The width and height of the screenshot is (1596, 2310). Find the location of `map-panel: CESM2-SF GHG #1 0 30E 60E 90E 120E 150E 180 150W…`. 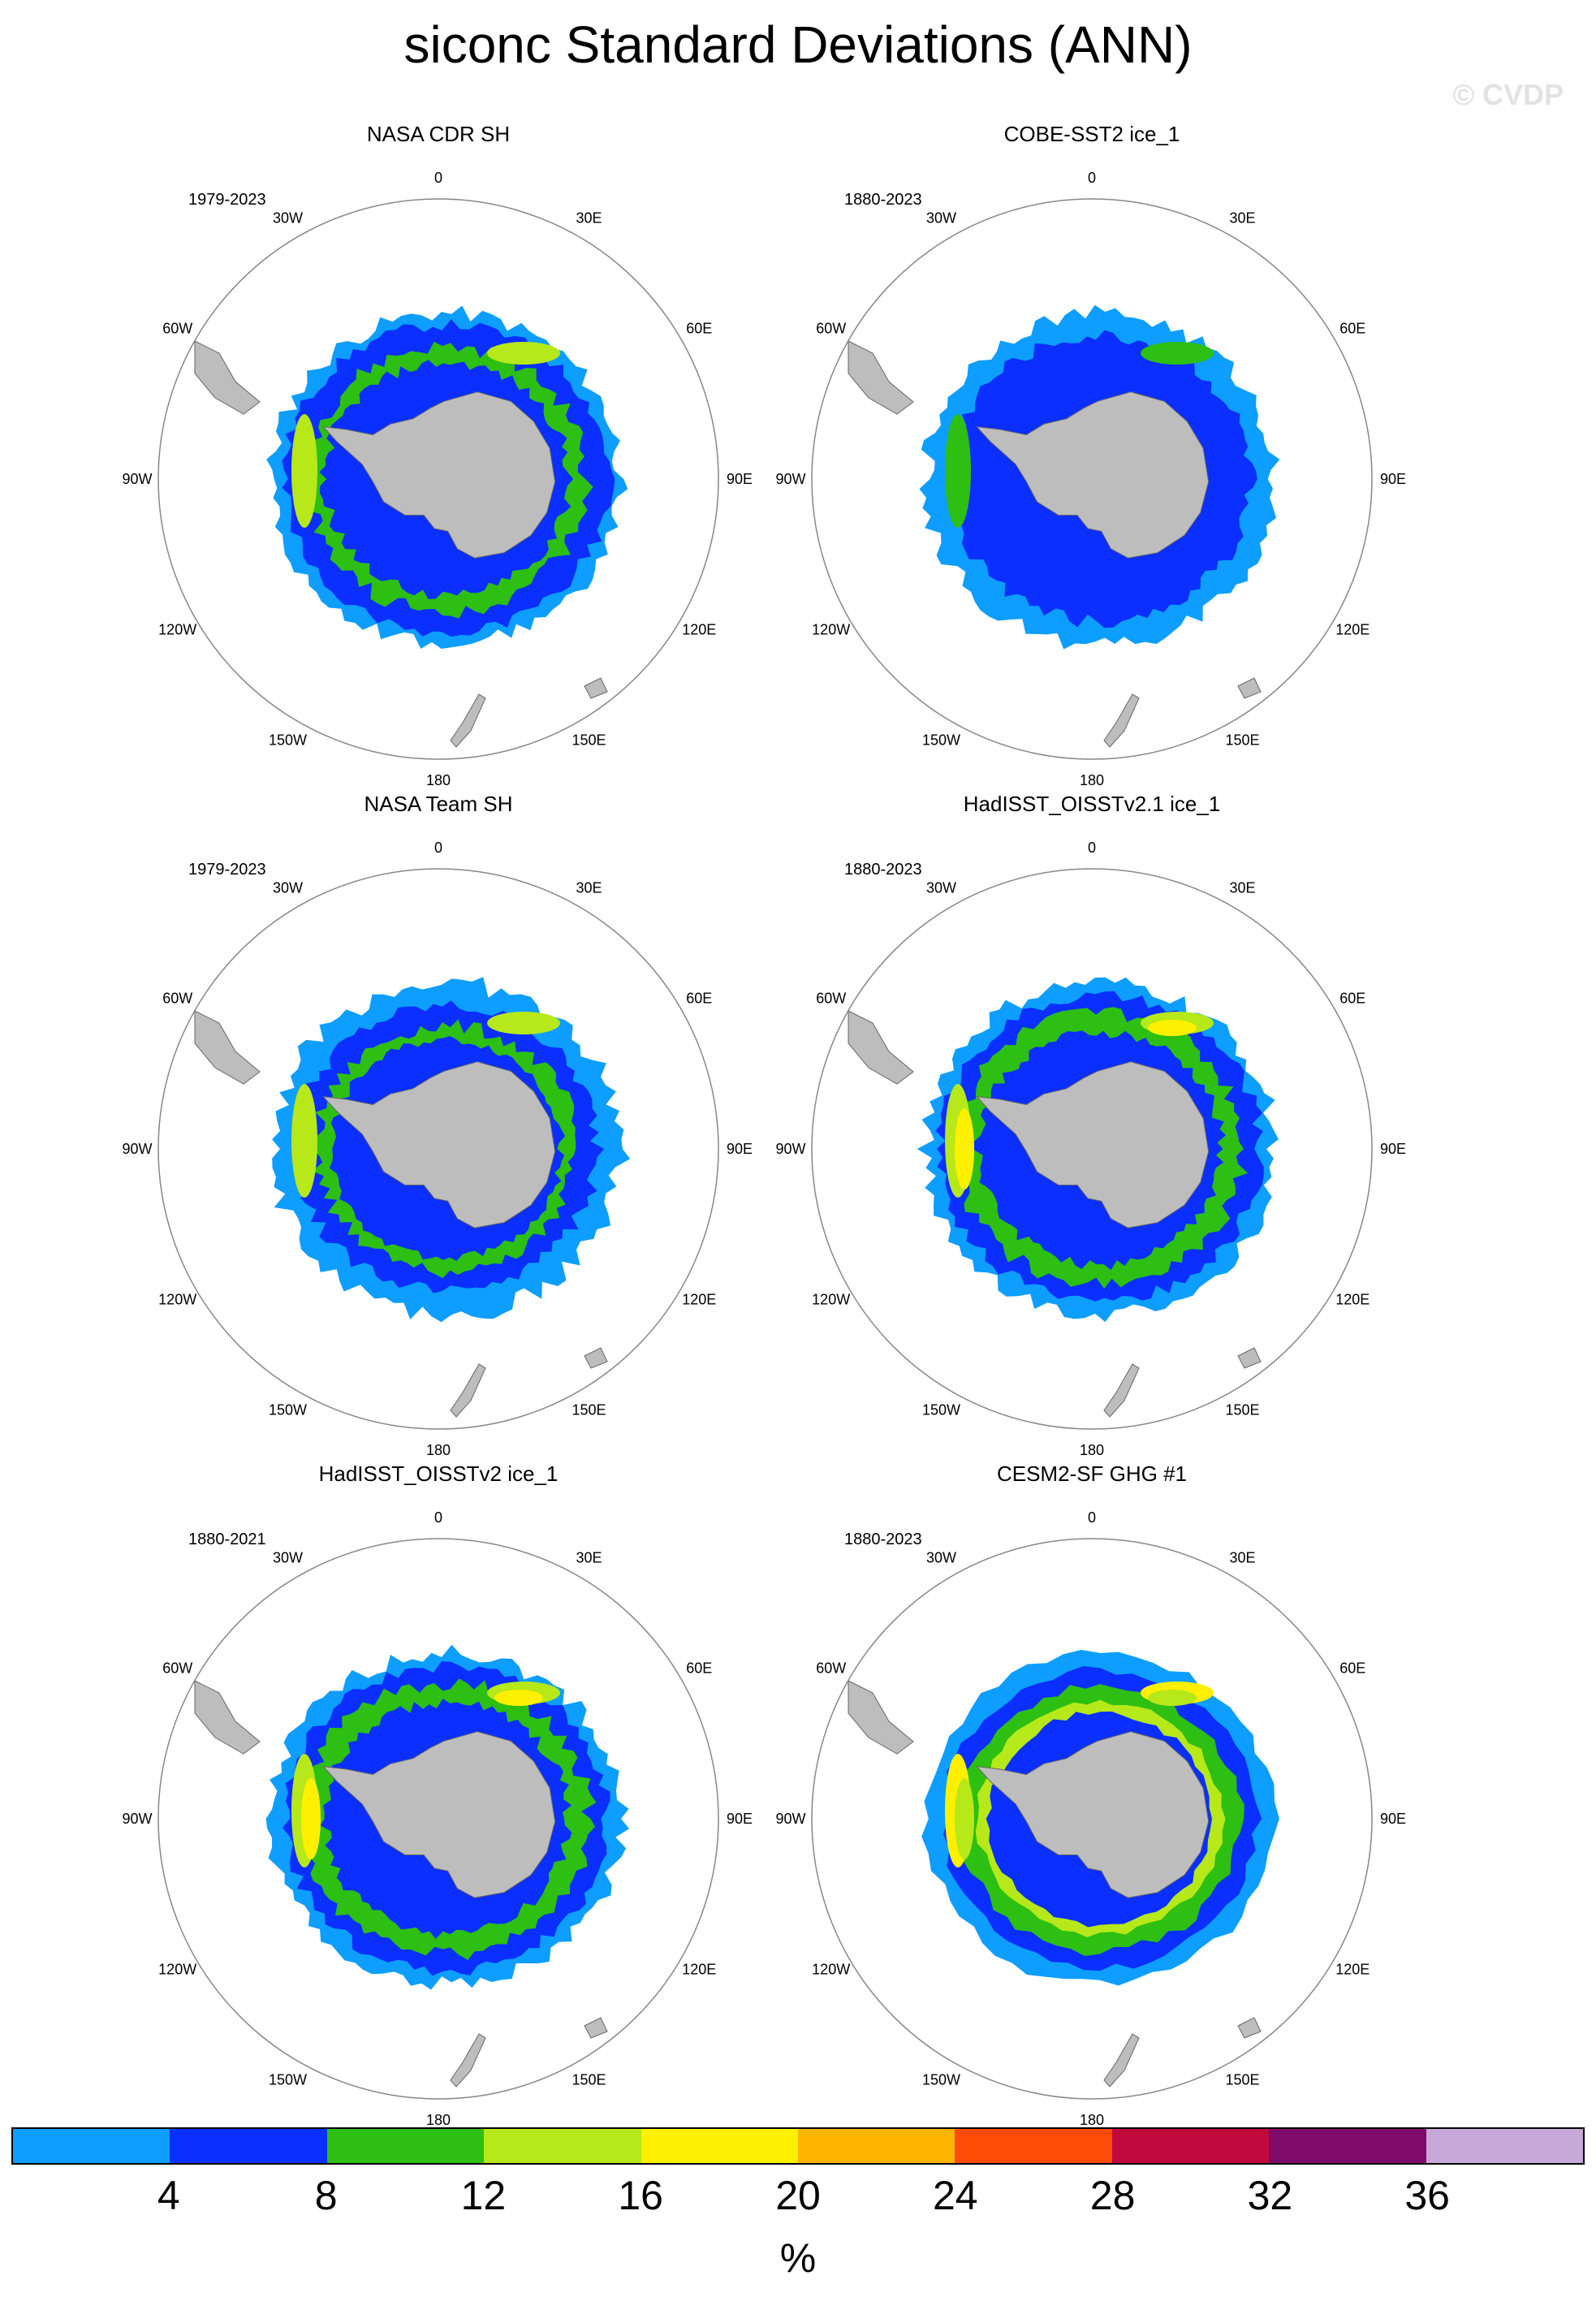

map-panel: CESM2-SF GHG #1 0 30E 60E 90E 120E 150E 180 150W… is located at coordinates (1092, 1794).